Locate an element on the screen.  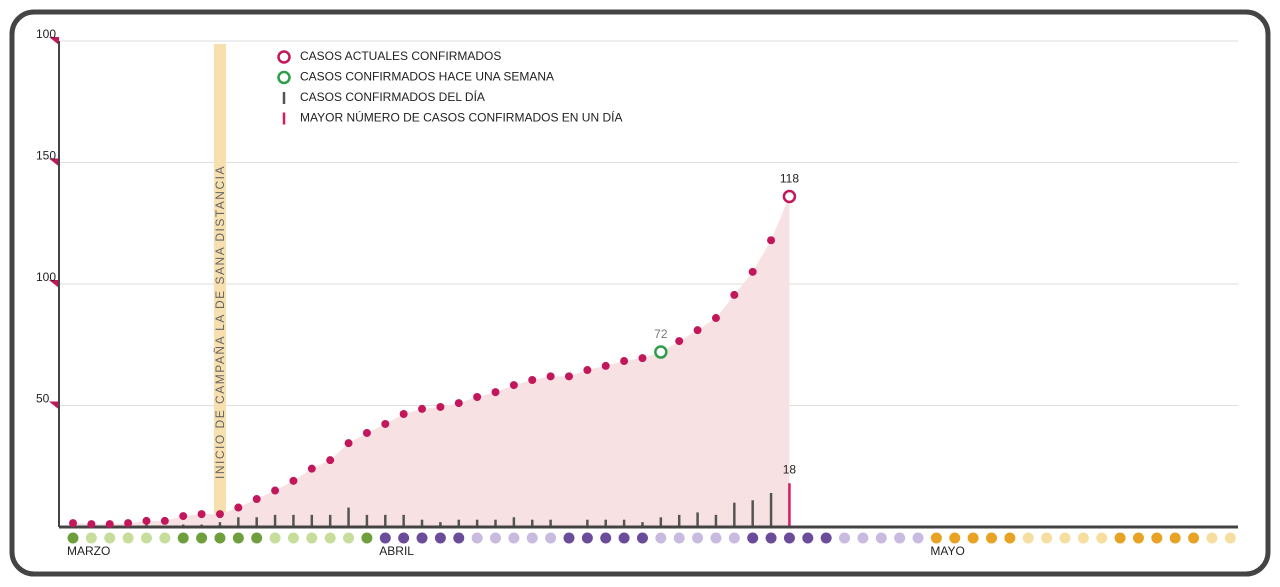
current-label: 118 is located at coordinates (789, 179).